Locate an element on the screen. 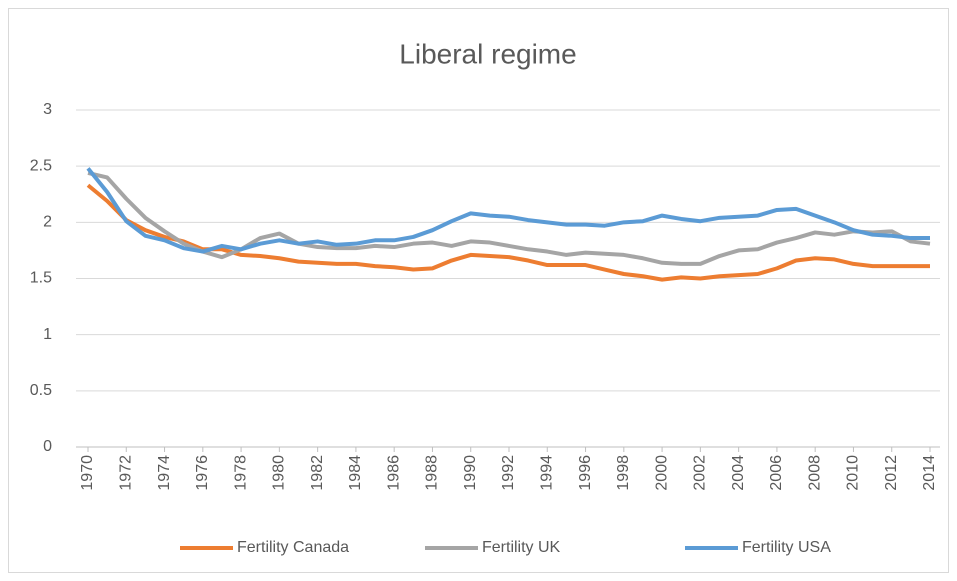  x-tick-label: 2004 is located at coordinates (738, 473).